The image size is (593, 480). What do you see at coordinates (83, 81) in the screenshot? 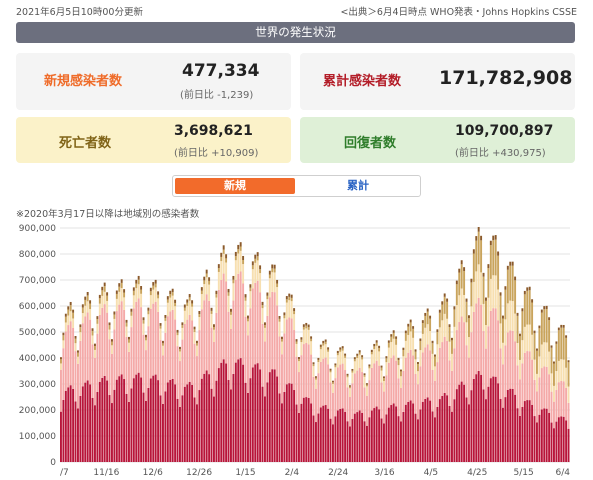
I see `new-cases-label: 新規感染者数` at bounding box center [83, 81].